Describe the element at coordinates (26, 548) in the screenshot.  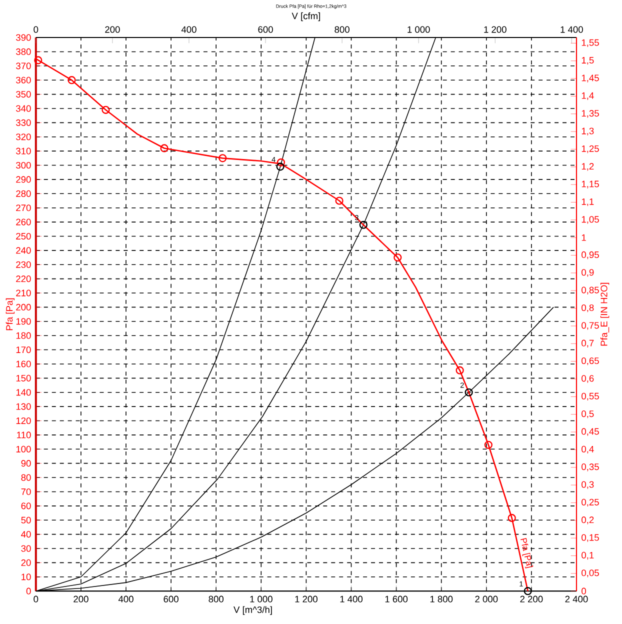
I see `y-tick-label: 30` at that location.